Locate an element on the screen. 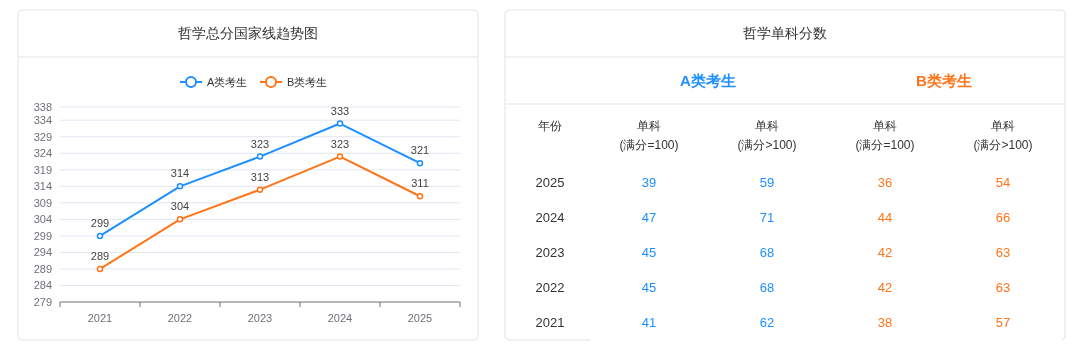 This screenshot has height=354, width=1080. data-label: 66 is located at coordinates (1003, 217).